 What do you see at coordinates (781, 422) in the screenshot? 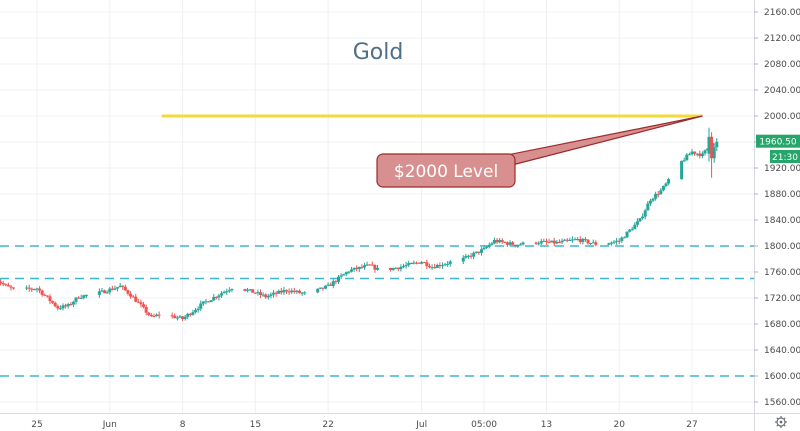
I see `gear-icon` at bounding box center [781, 422].